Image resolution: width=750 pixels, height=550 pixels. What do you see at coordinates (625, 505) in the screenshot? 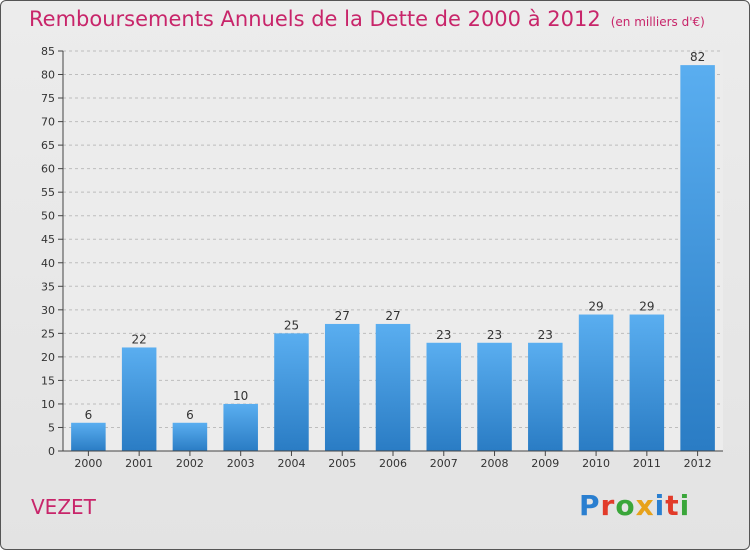
I see `logo-letter: o` at bounding box center [625, 505].